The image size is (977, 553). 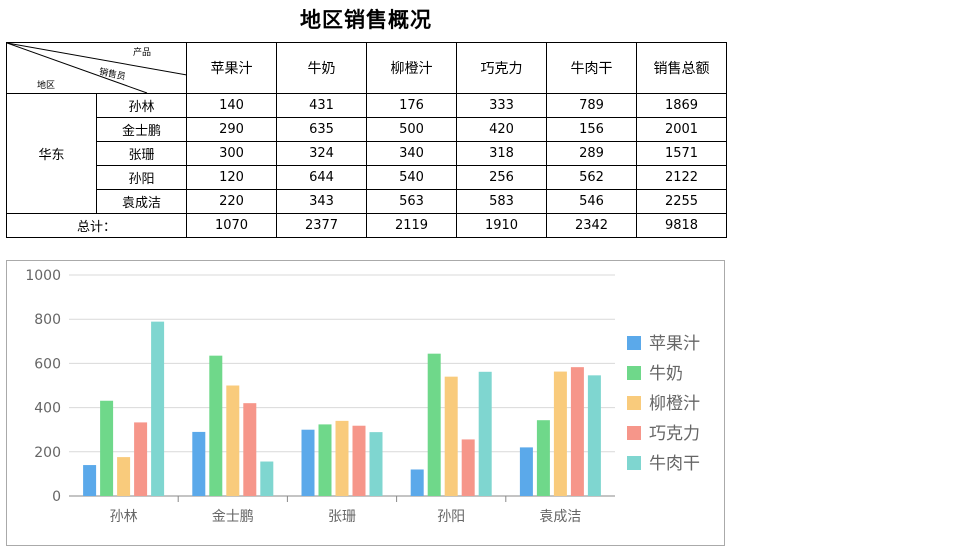 I want to click on value-cell: 333, so click(x=501, y=105).